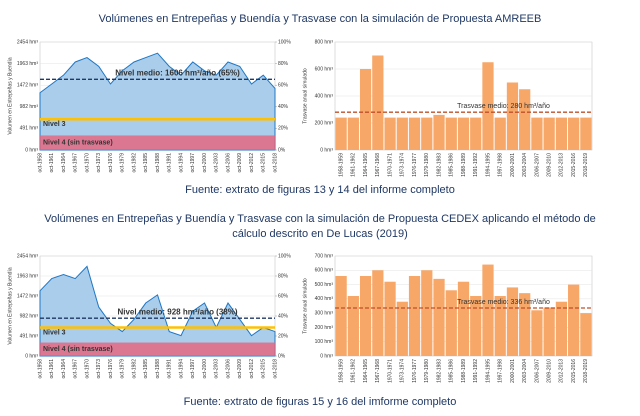 The height and width of the screenshot is (416, 640). What do you see at coordinates (488, 371) in the screenshot?
I see `x-tick-label: 1994-1995` at bounding box center [488, 371].